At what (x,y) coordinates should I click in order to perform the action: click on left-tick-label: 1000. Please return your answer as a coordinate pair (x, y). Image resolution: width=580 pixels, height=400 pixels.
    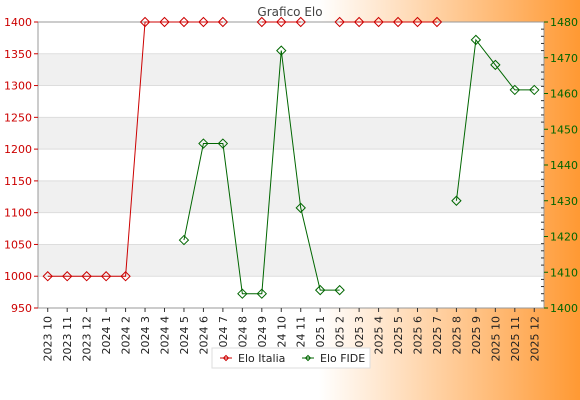
    Looking at the image, I should click on (18, 276).